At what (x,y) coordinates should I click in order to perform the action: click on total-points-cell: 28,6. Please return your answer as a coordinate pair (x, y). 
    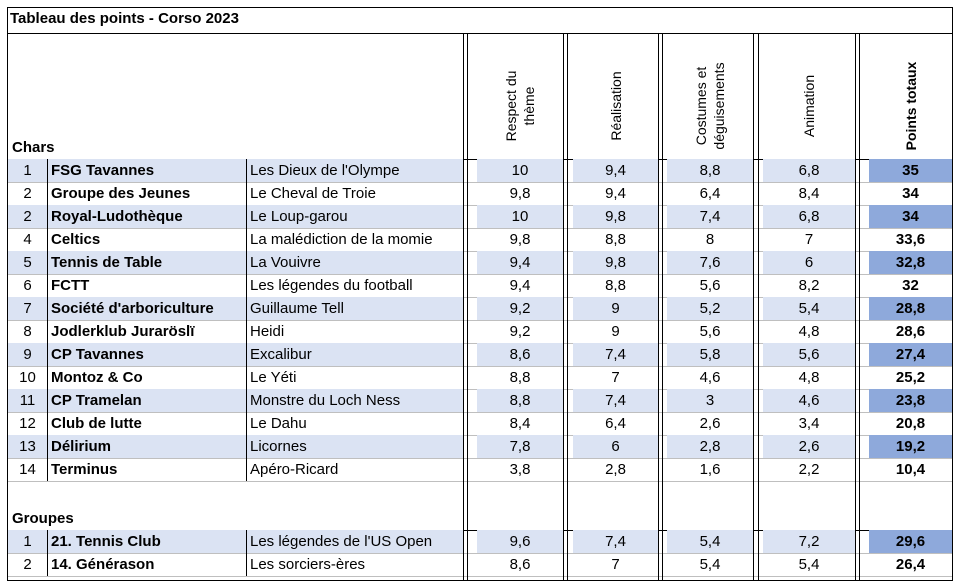
    Looking at the image, I should click on (910, 331).